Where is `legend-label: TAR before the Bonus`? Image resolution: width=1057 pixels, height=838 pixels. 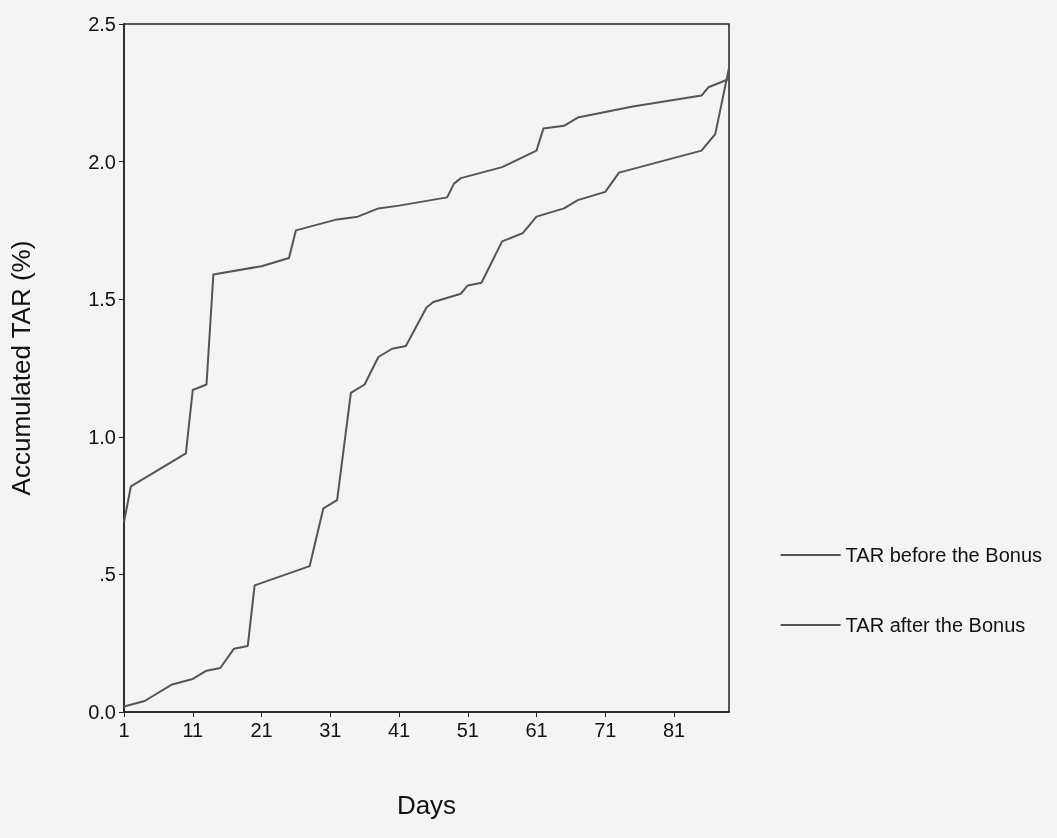
legend-label: TAR before the Bonus is located at coordinates (943, 555).